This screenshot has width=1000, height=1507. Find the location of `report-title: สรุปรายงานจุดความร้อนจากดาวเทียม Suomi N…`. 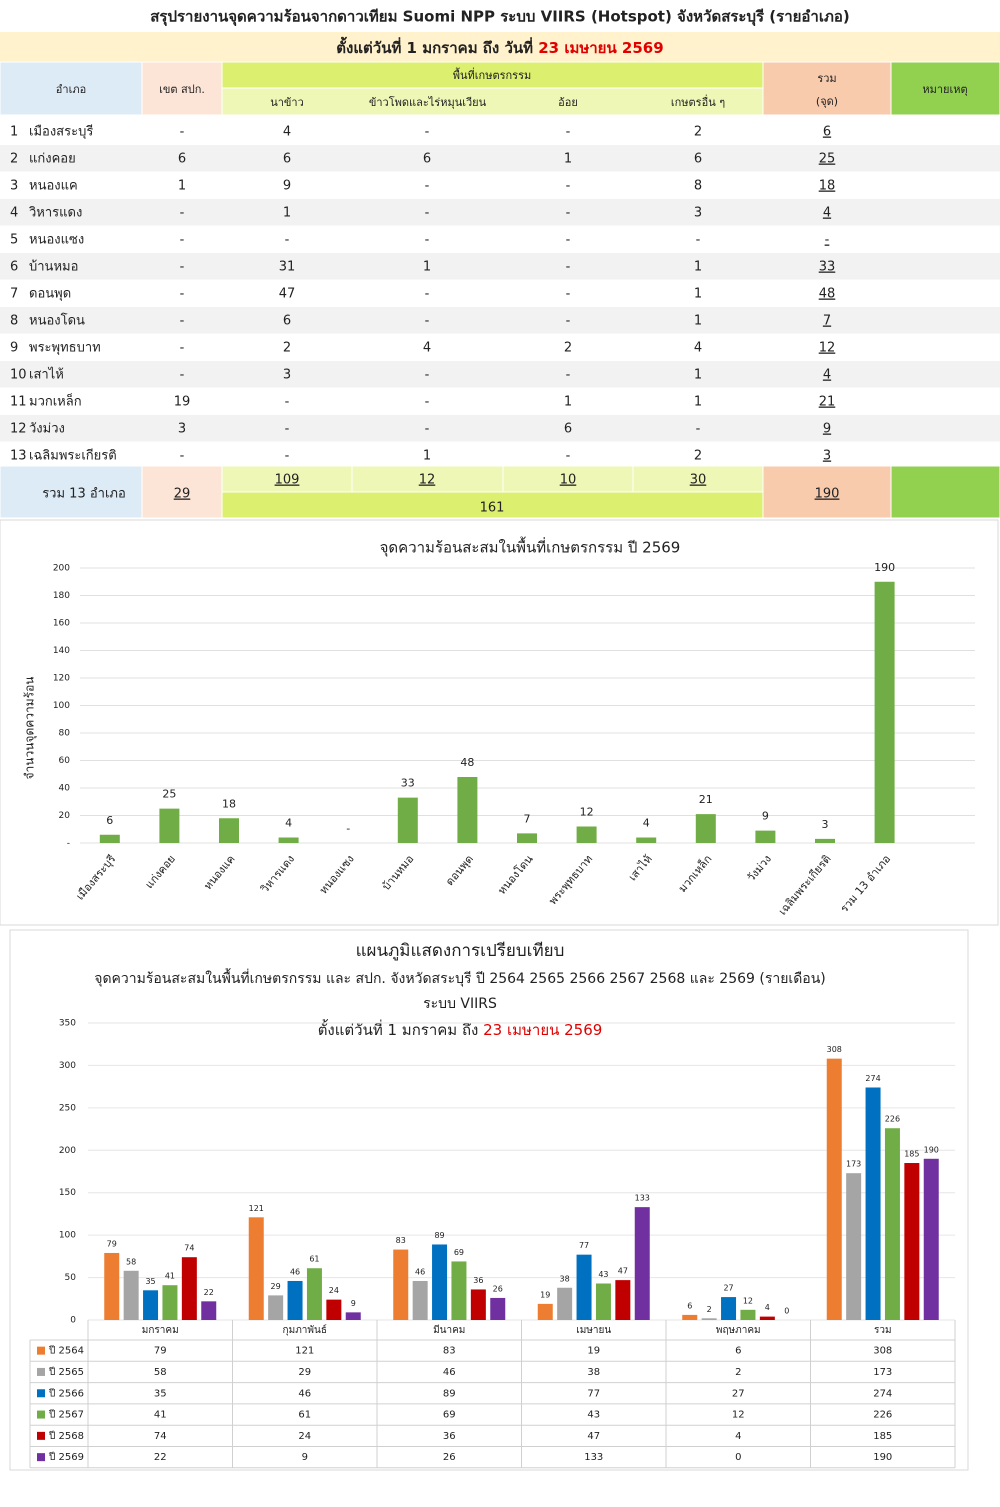

report-title: สรุปรายงานจุดความร้อนจากดาวเทียม Suomi N… is located at coordinates (499, 17).